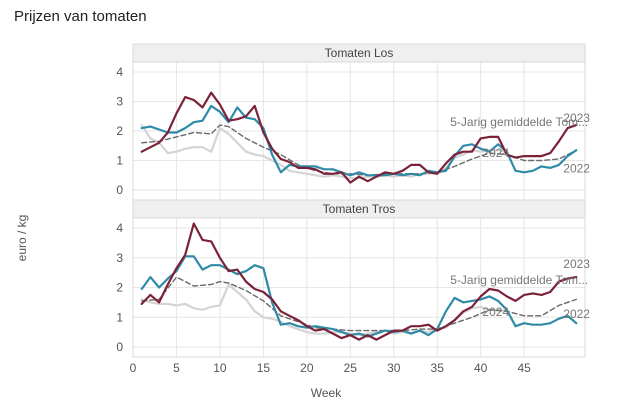 The height and width of the screenshot is (417, 626). I want to click on x-tick-label: 5, so click(176, 368).